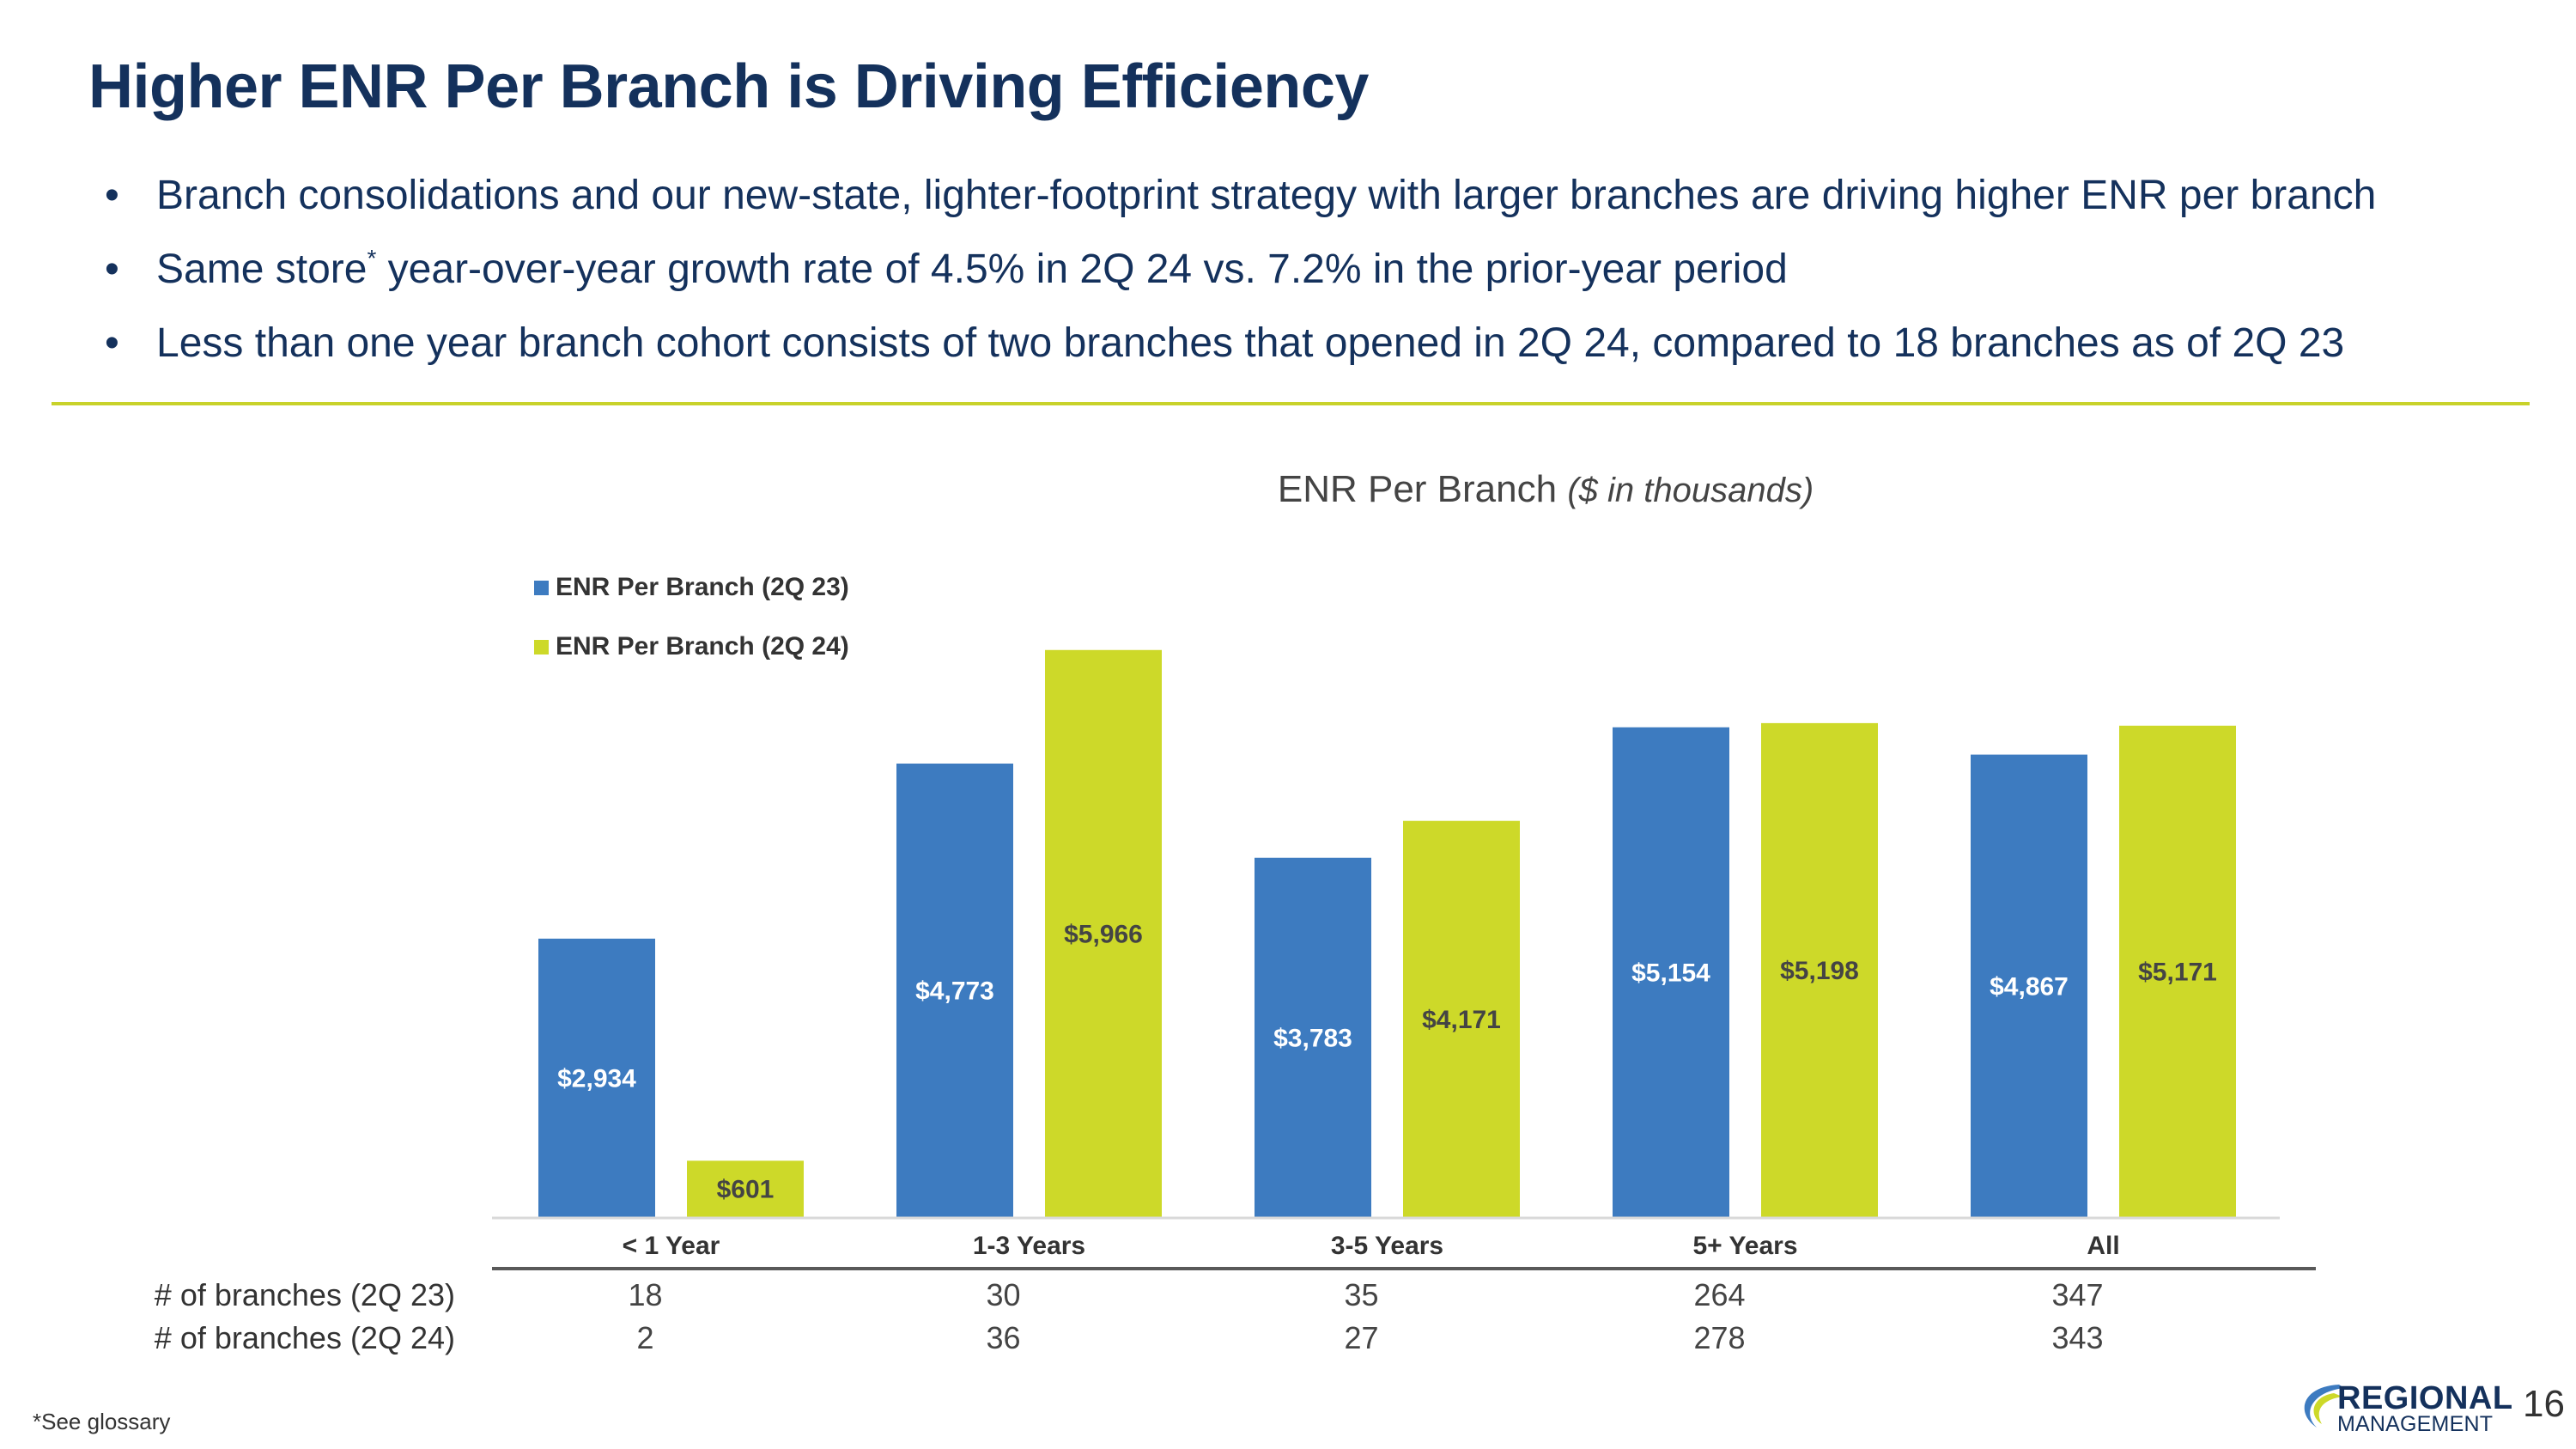 The image size is (2576, 1449). I want to click on table-cell: 343, so click(2077, 1337).